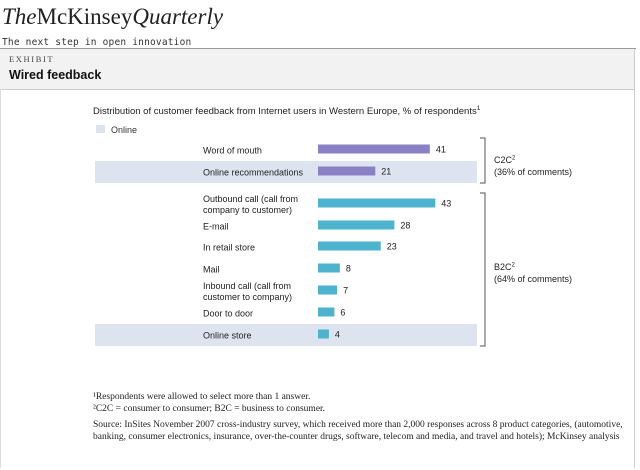 The height and width of the screenshot is (470, 640). I want to click on category-label: In retail store, so click(229, 248).